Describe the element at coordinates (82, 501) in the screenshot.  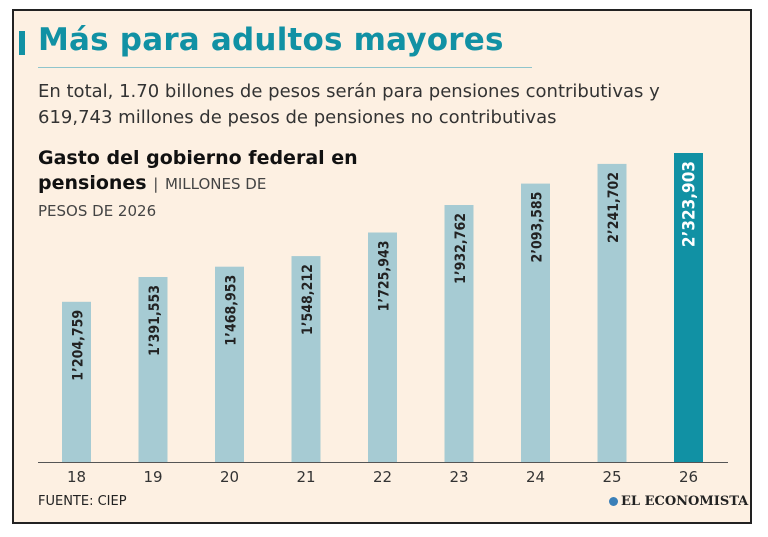
I see `source-note: FUENTE: CIEP` at that location.